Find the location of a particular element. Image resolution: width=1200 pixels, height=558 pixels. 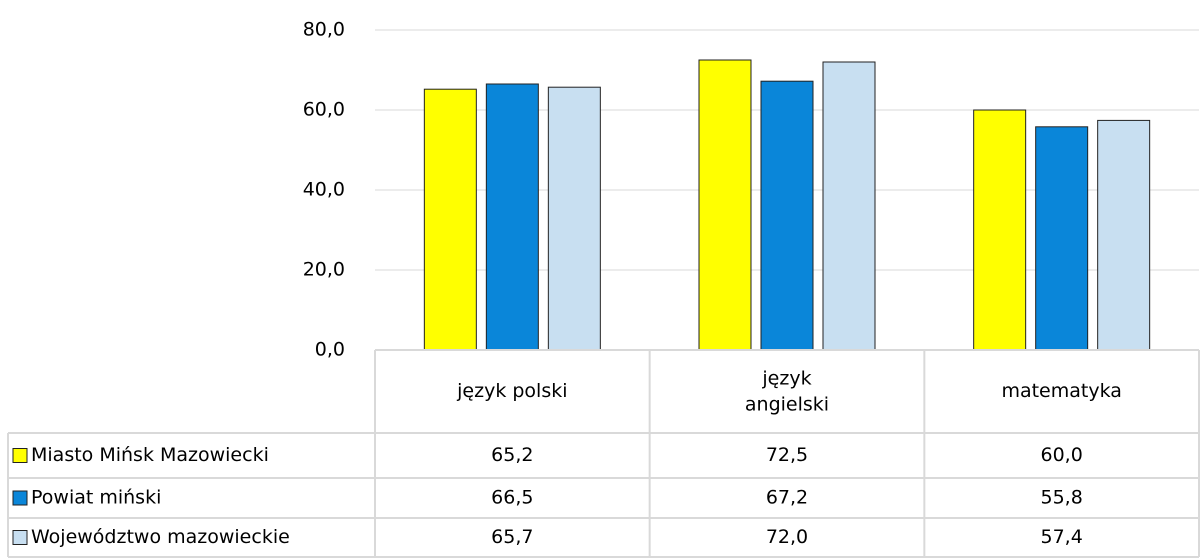

table-value: 55,8 is located at coordinates (1062, 498).